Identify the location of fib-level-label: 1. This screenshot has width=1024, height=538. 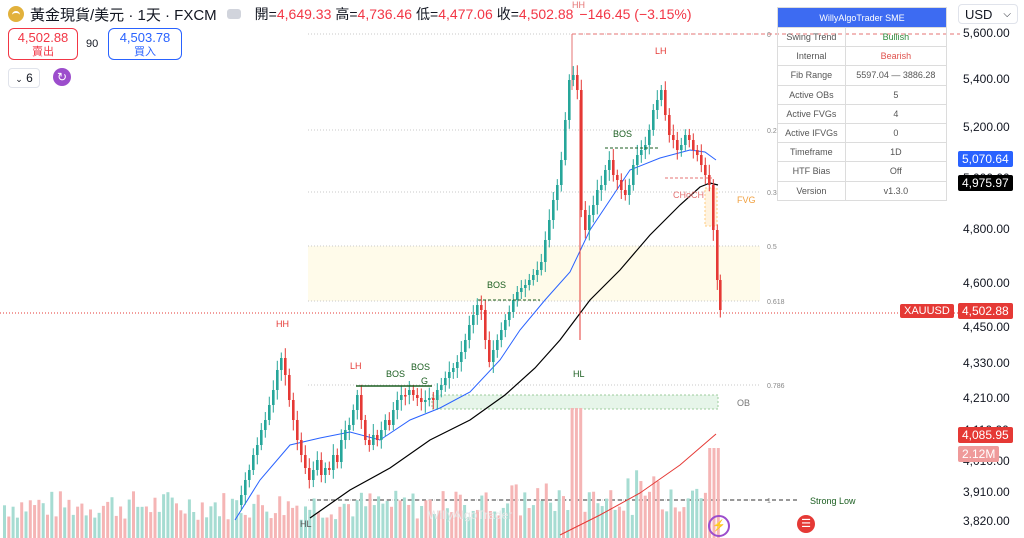
(769, 501).